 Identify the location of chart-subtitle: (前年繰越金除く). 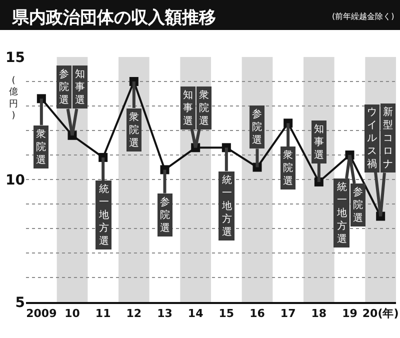
(363, 16).